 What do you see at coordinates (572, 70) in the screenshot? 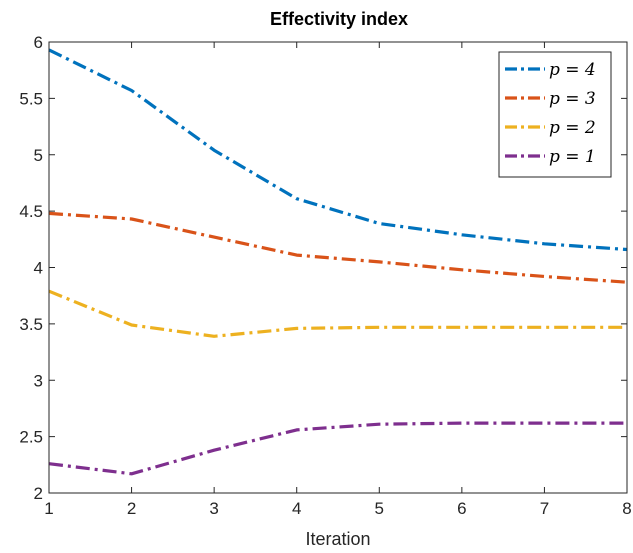
I see `legend-label: p = 4` at bounding box center [572, 70].